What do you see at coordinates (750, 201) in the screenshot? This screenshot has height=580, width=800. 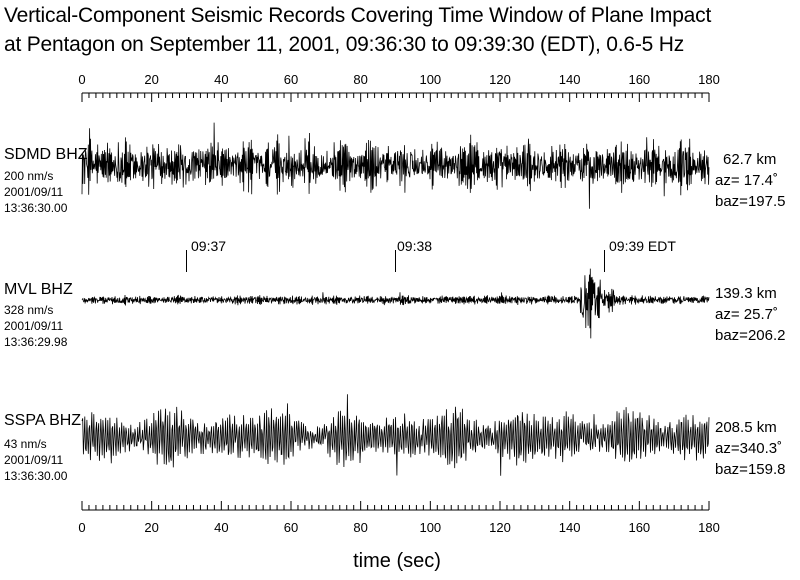 I see `station-back-azimuth: baz=197.5` at bounding box center [750, 201].